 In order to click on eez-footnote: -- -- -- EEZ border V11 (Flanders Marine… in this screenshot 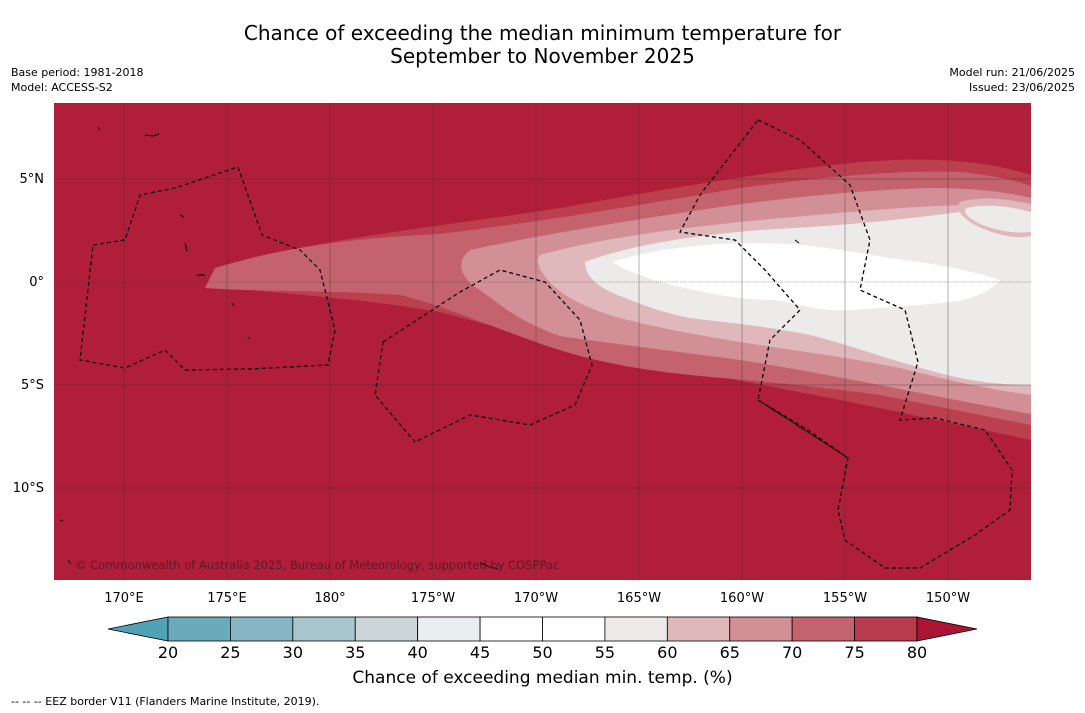, I will do `click(165, 701)`.